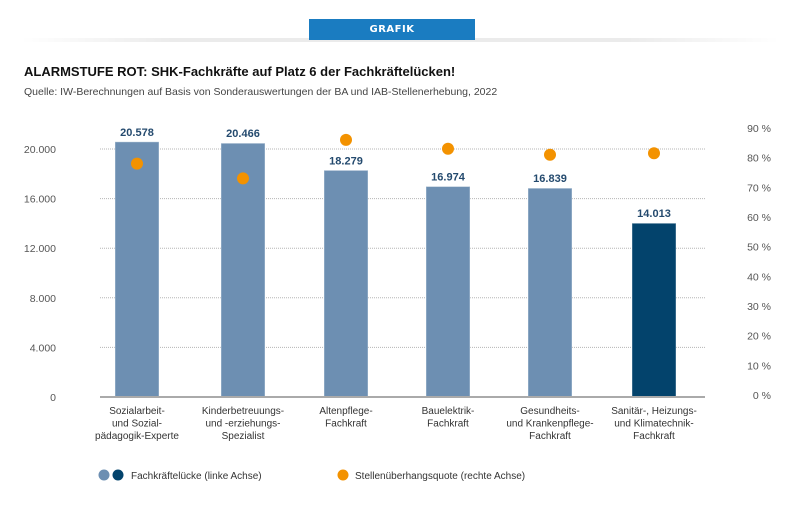 The image size is (800, 524). What do you see at coordinates (759, 366) in the screenshot?
I see `right-tick-label: 10 %` at bounding box center [759, 366].